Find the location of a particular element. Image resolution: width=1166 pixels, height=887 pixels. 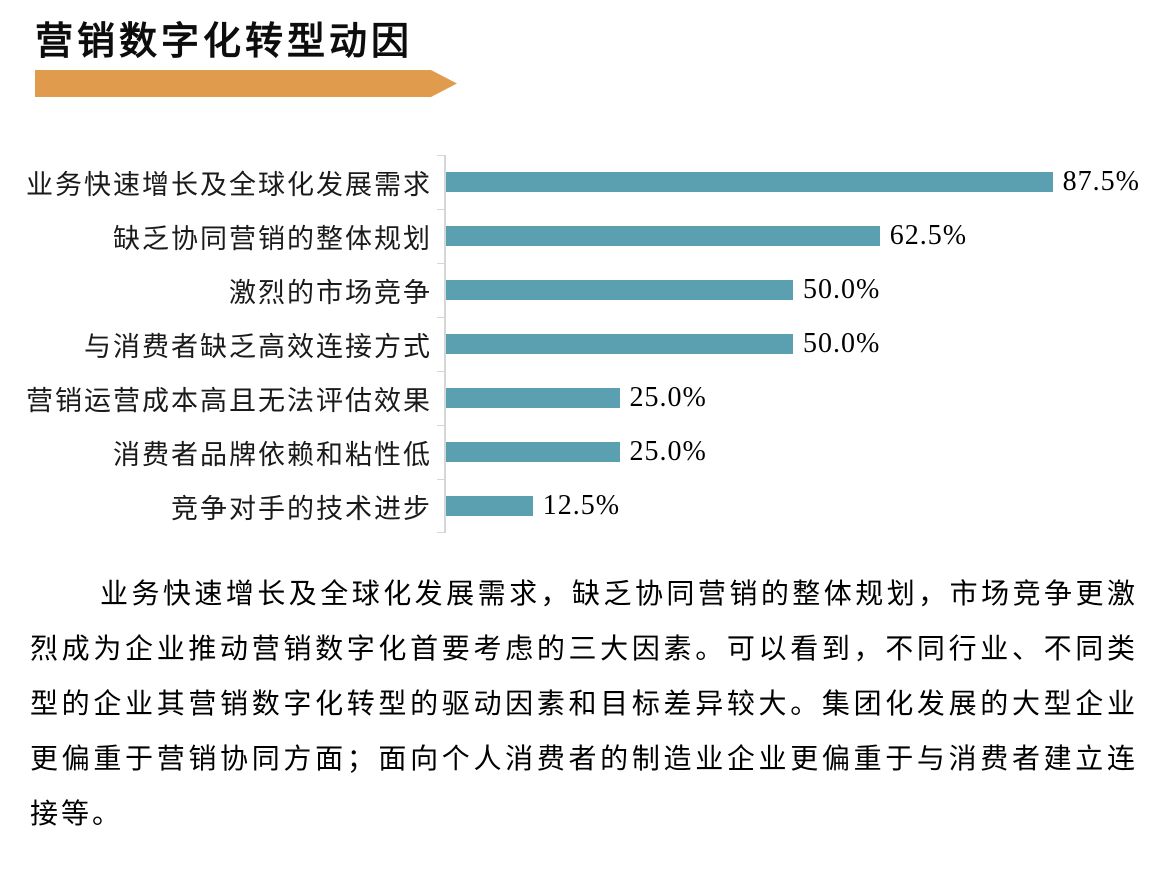

category-label: 消费者品牌依赖和粘性低 is located at coordinates (272, 454).